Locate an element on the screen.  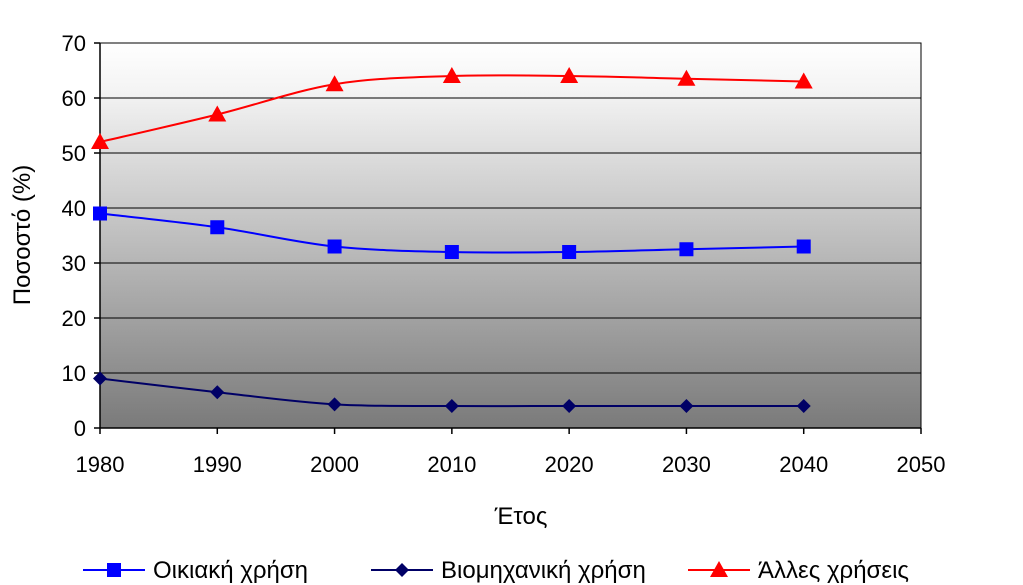
x-axis-title: Έτος is located at coordinates (521, 516).